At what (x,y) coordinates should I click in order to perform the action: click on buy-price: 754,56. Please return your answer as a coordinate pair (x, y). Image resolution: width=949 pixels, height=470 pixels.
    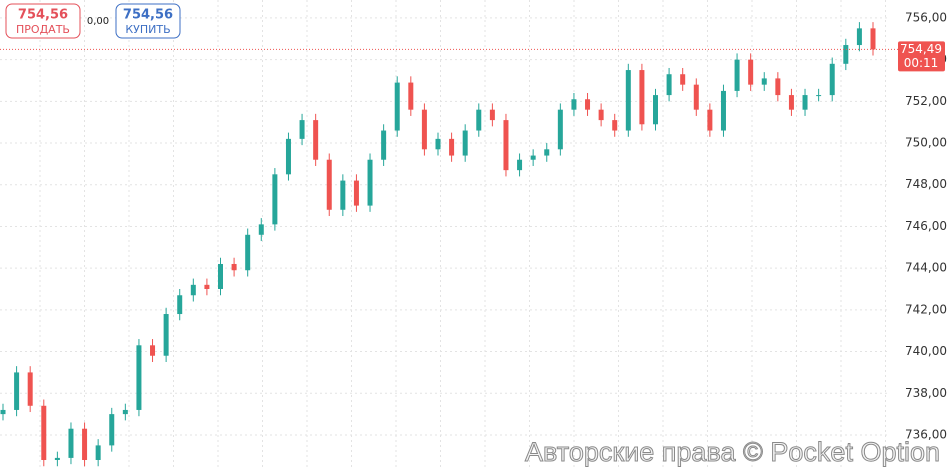
    Looking at the image, I should click on (148, 15).